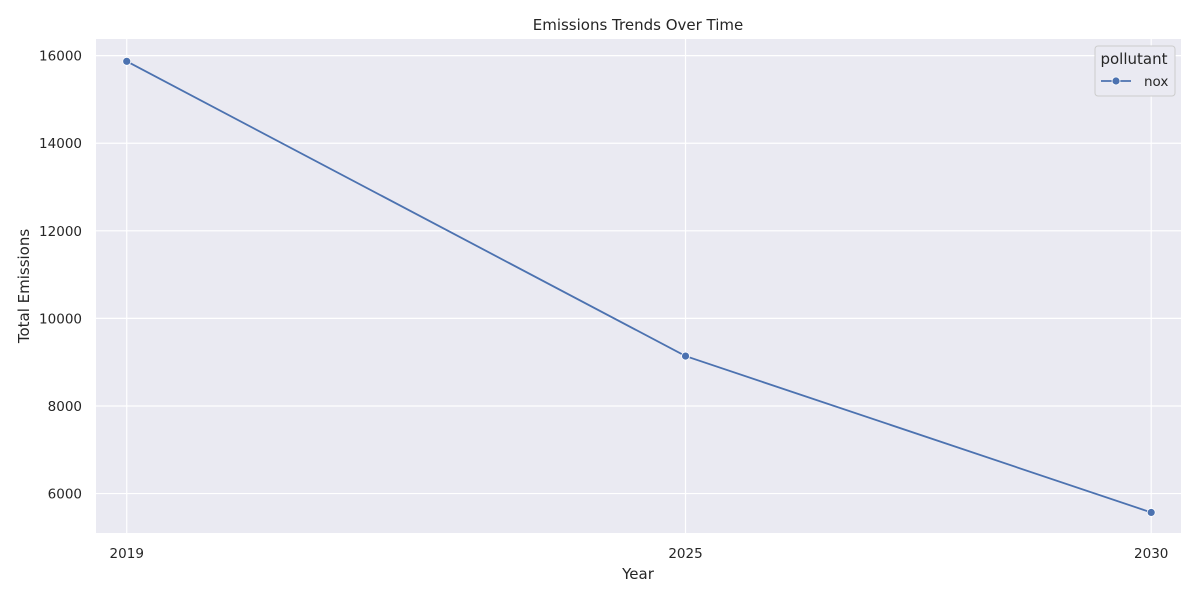  Describe the element at coordinates (24, 287) in the screenshot. I see `y-axis-label: Total Emissions` at that location.